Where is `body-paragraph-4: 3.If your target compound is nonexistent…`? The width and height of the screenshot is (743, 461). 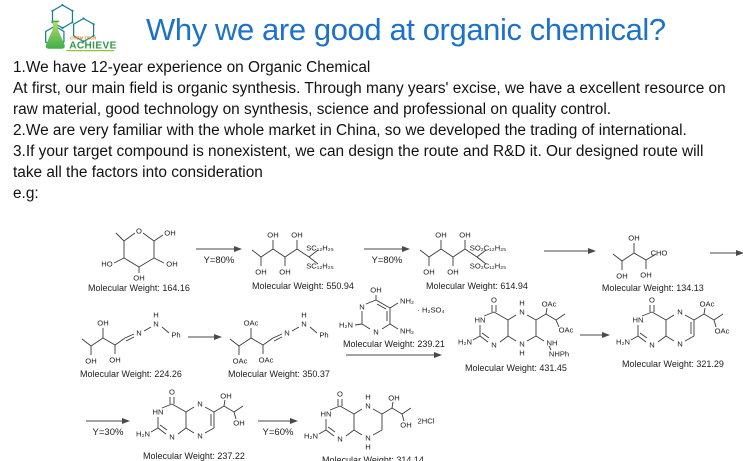 body-paragraph-4: 3.If your target compound is nonexistent… is located at coordinates (358, 162).